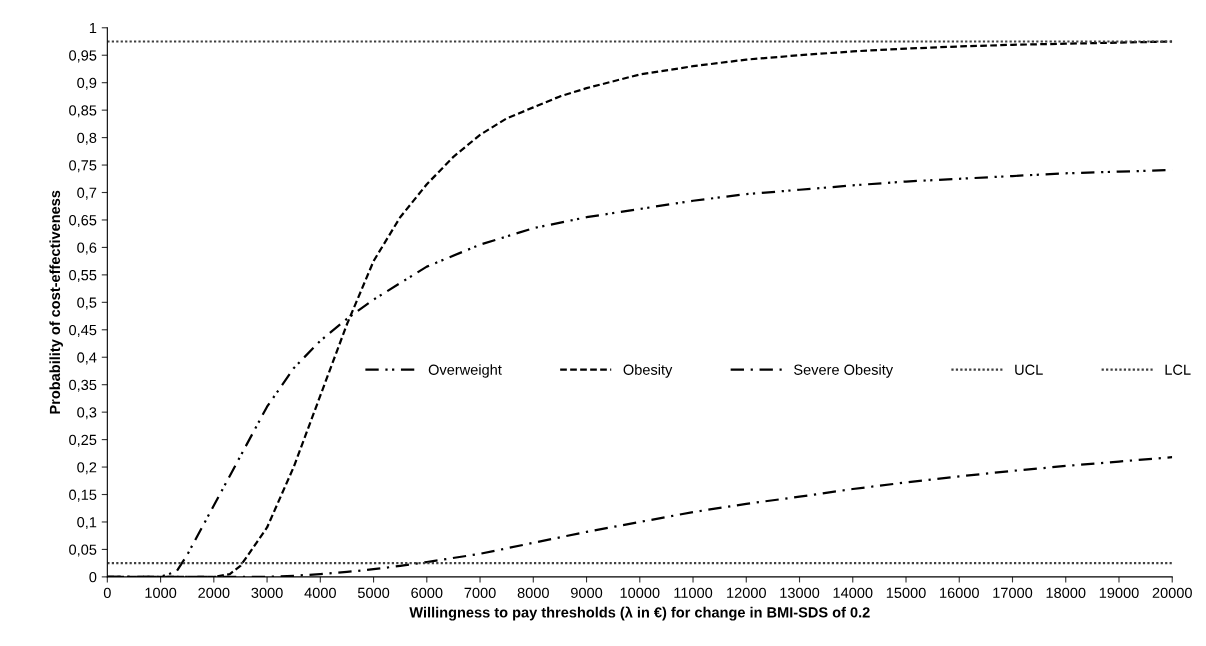  What do you see at coordinates (844, 371) in the screenshot?
I see `legend-label: Severe Obesity` at bounding box center [844, 371].